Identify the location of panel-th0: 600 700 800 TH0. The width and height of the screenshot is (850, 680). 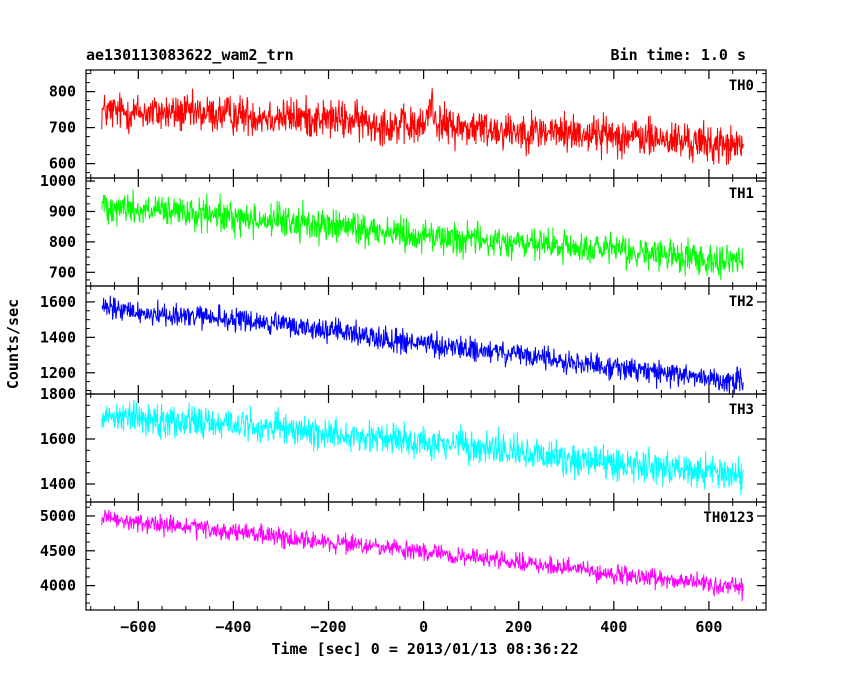
(408, 124).